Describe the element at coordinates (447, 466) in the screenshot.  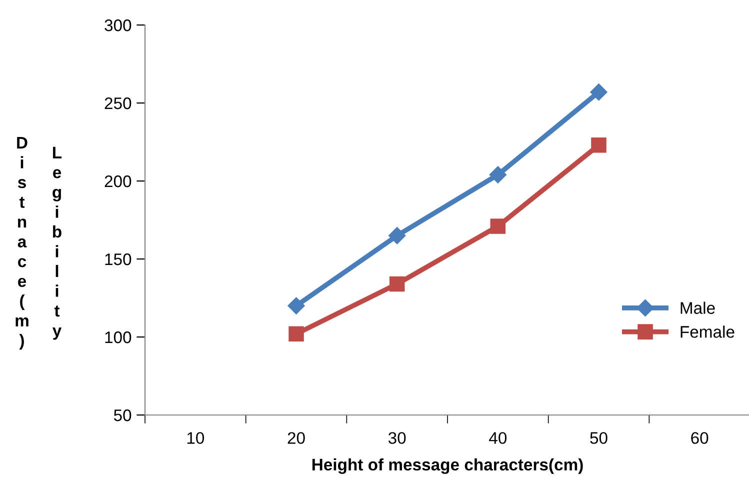
I see `x-axis-title: Height of message characters(cm)` at that location.